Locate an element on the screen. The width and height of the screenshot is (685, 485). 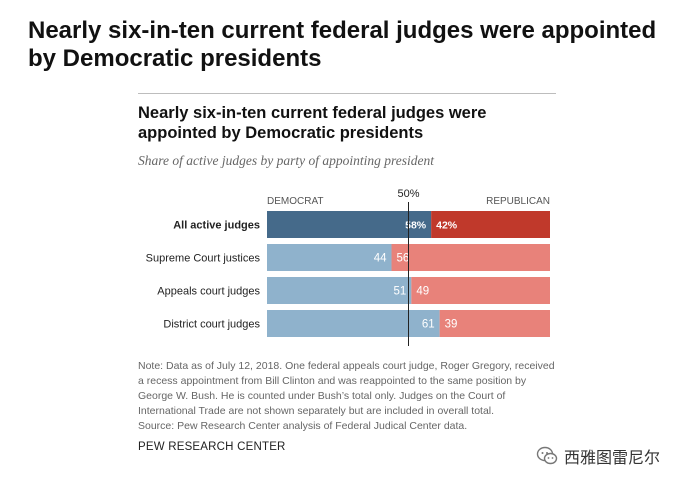
data-label-republican: 42% is located at coordinates (447, 226).